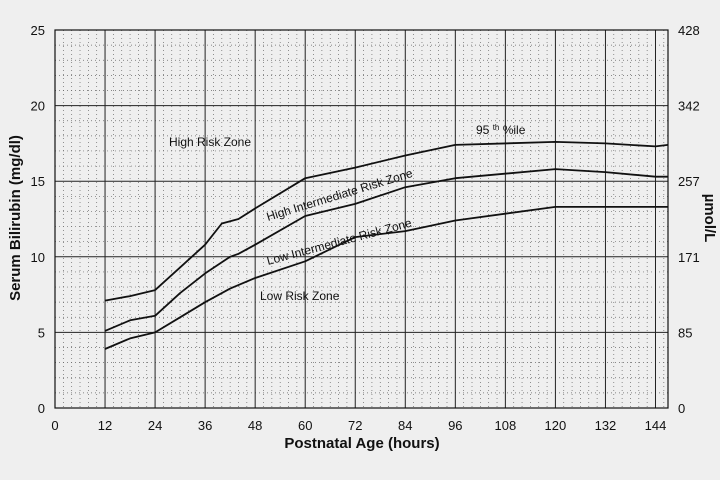  What do you see at coordinates (496, 127) in the screenshot?
I see `percentile-th-superscript: th` at bounding box center [496, 127].